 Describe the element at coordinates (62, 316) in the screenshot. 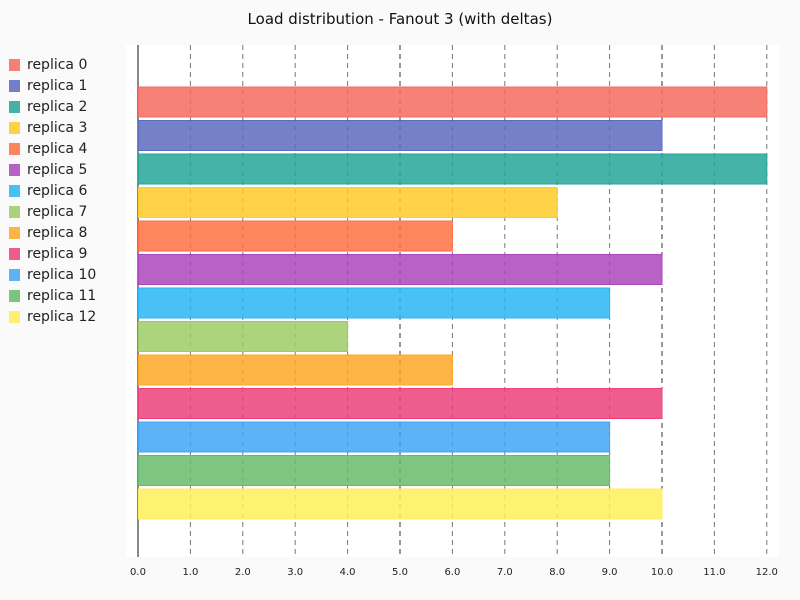

I see `legend-label: replica 12` at that location.